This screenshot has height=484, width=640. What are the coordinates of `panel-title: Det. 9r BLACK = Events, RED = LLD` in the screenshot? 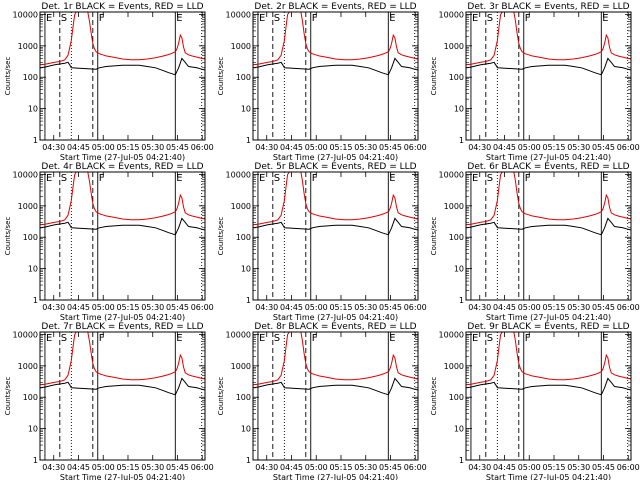 It's located at (548, 327).